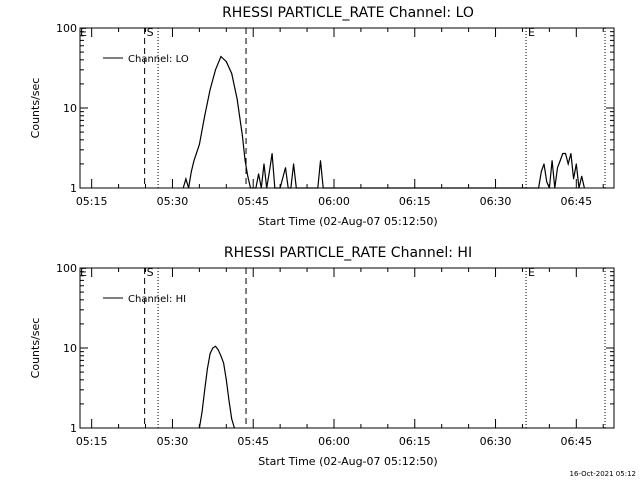 The height and width of the screenshot is (484, 640). What do you see at coordinates (348, 253) in the screenshot?
I see `panel-title: RHESSI PARTICLE_RATE Channel: HI` at bounding box center [348, 253].